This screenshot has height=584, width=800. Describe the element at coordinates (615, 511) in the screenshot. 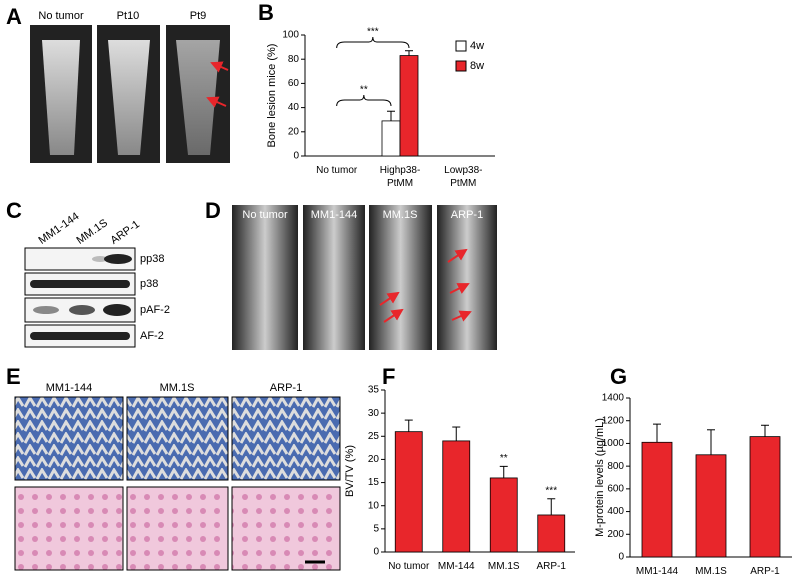

I see `y-tick-label: 400` at that location.